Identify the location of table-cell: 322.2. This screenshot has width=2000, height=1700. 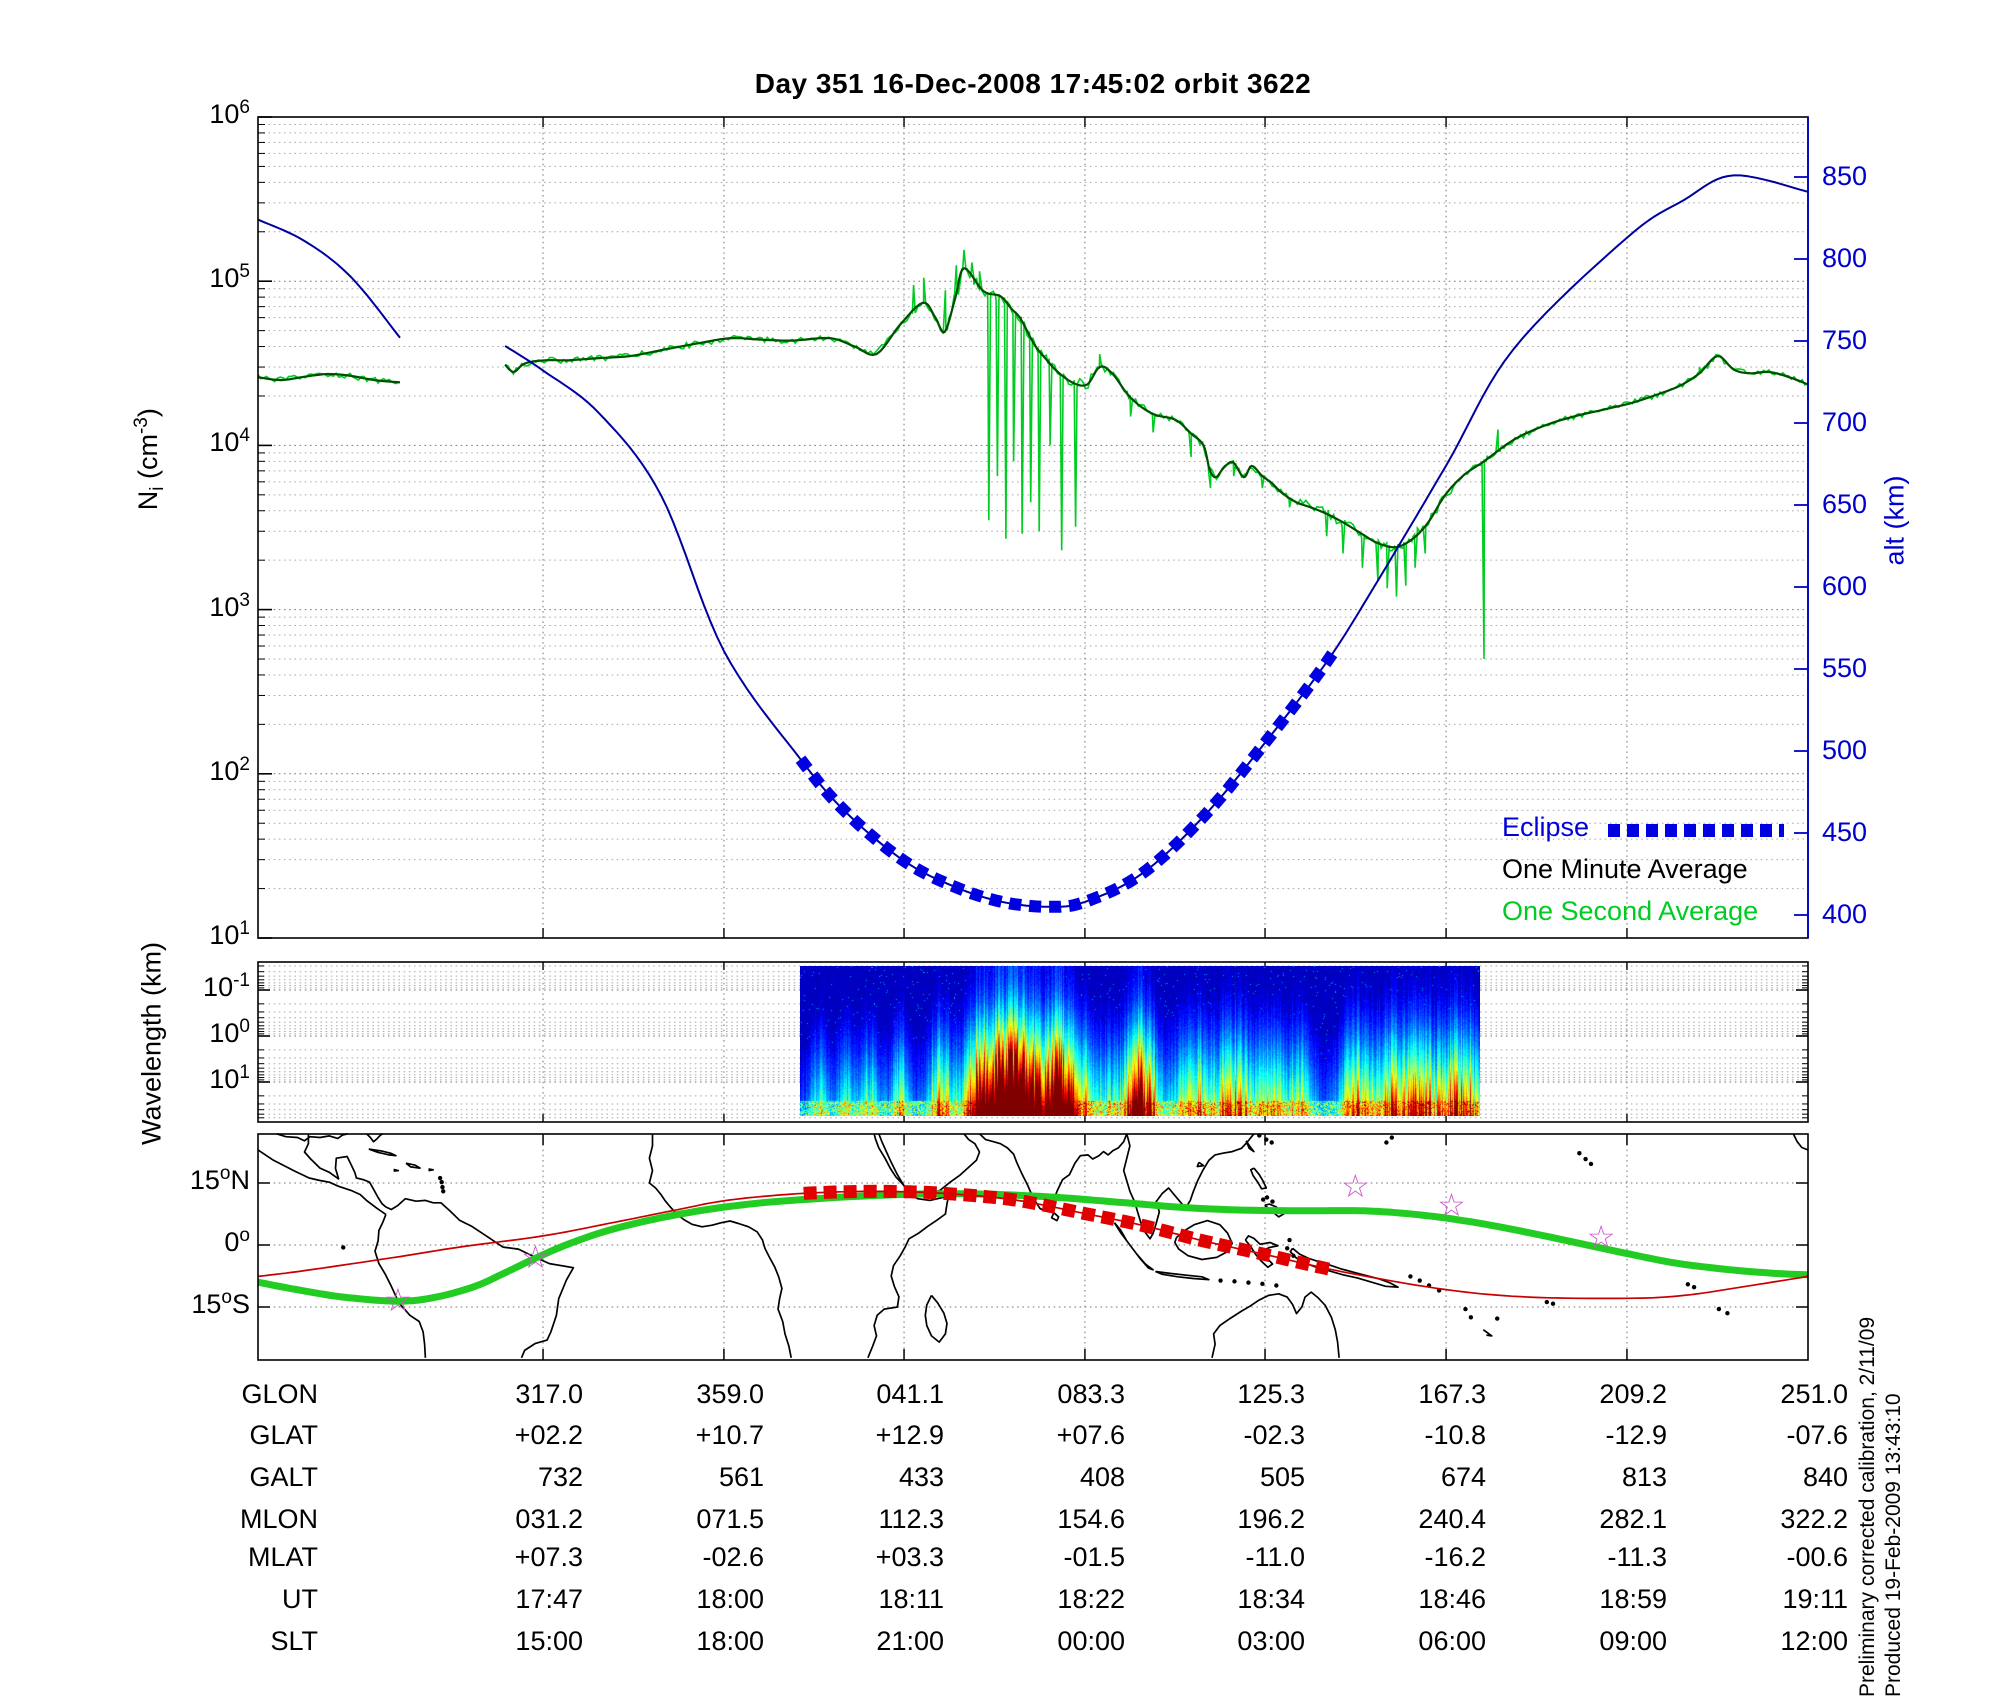
(1814, 1519).